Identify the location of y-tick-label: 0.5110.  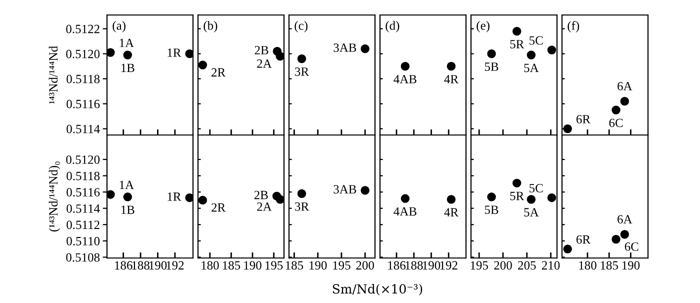
(83, 241).